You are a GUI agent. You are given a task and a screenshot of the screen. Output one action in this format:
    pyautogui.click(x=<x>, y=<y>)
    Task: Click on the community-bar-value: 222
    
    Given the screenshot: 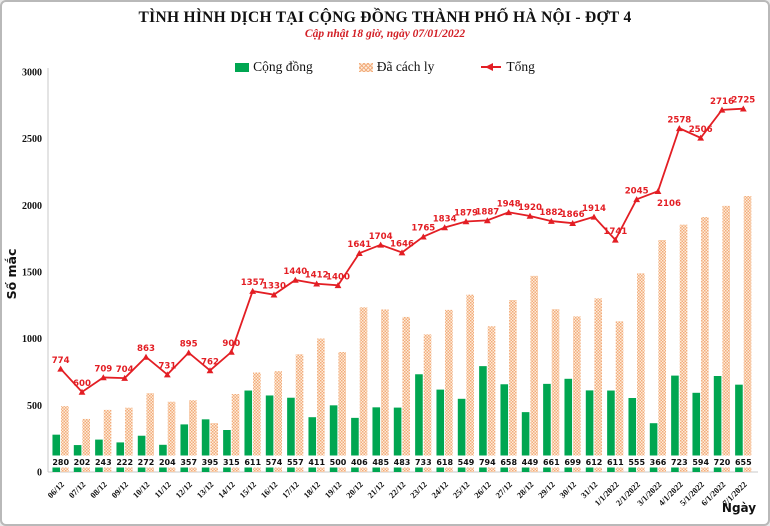 What is the action you would take?
    pyautogui.click(x=124, y=462)
    